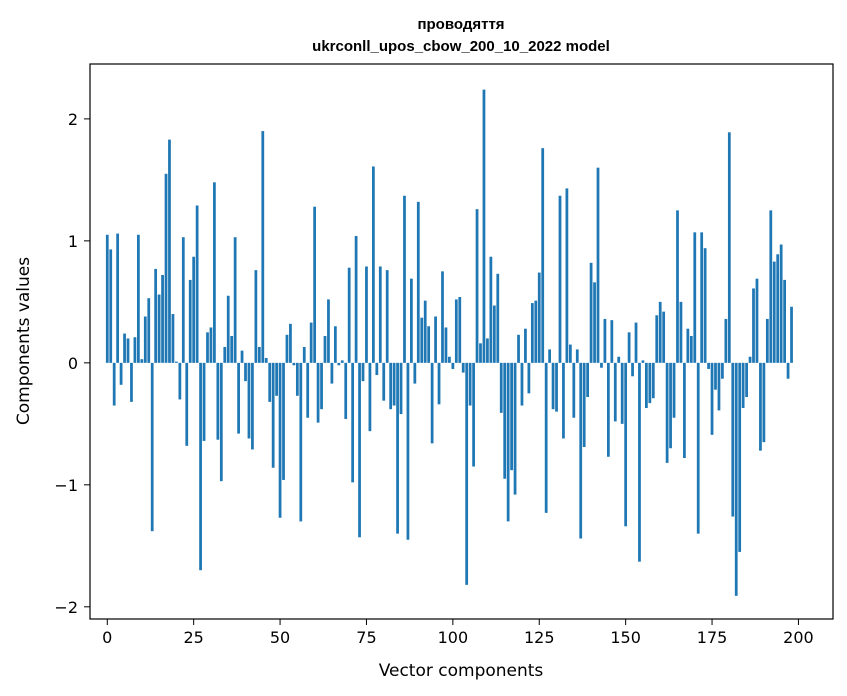 Image resolution: width=847 pixels, height=696 pixels. I want to click on x-tick-label: 0, so click(107, 637).